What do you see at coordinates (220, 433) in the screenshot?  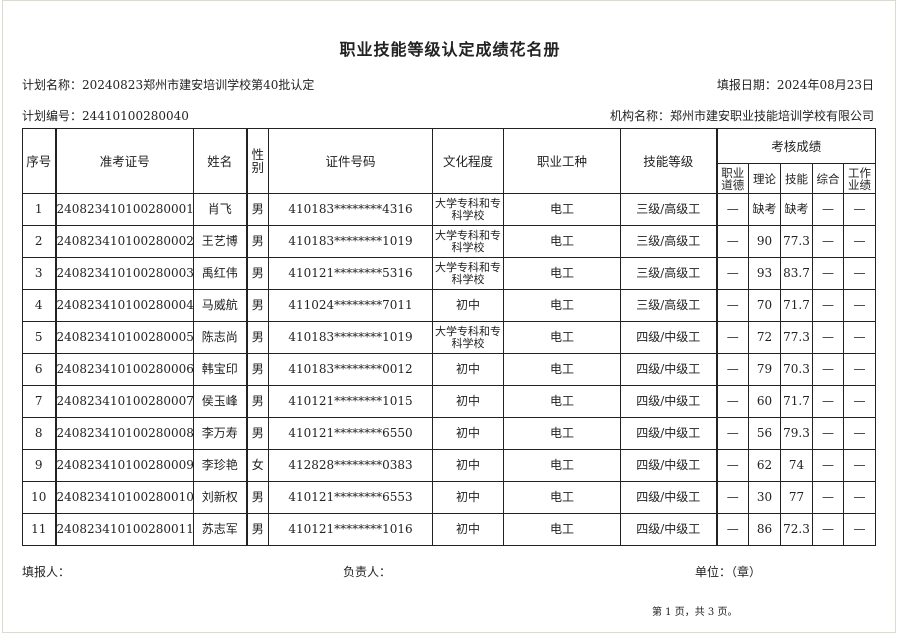 I see `cell-name: 李万寿` at bounding box center [220, 433].